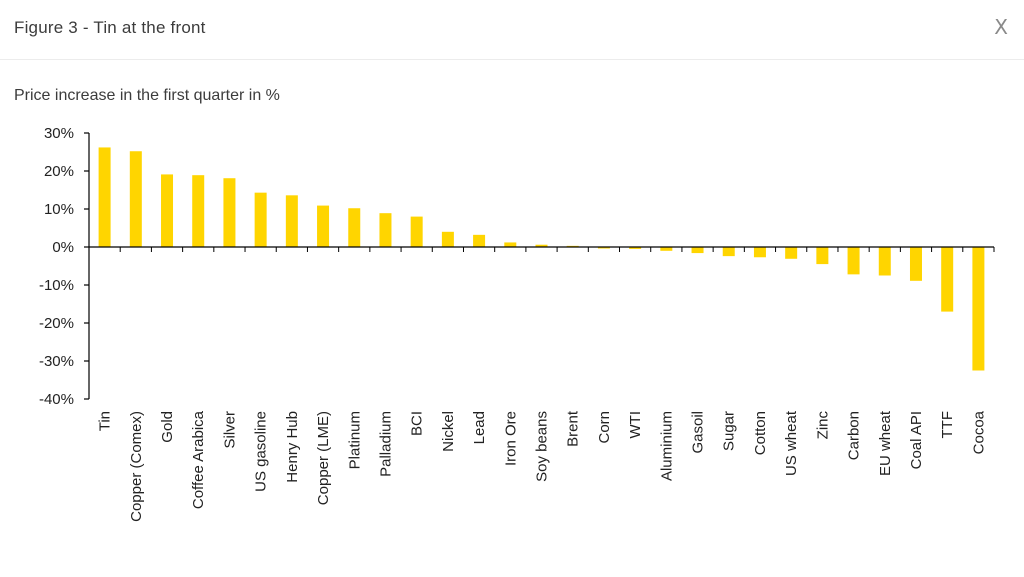 The image size is (1024, 577). I want to click on category-label: Palladium, so click(385, 444).